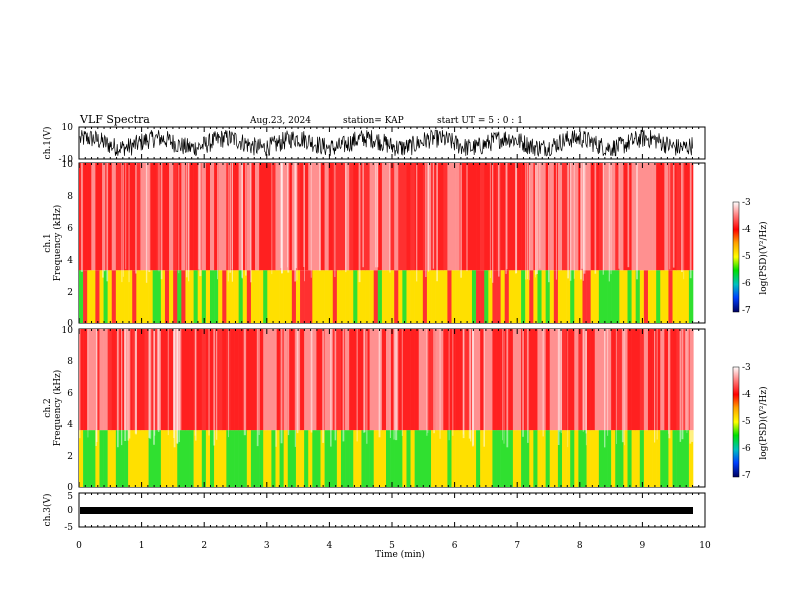  Describe the element at coordinates (68, 331) in the screenshot. I see `ch2-ytick-10: 10` at that location.